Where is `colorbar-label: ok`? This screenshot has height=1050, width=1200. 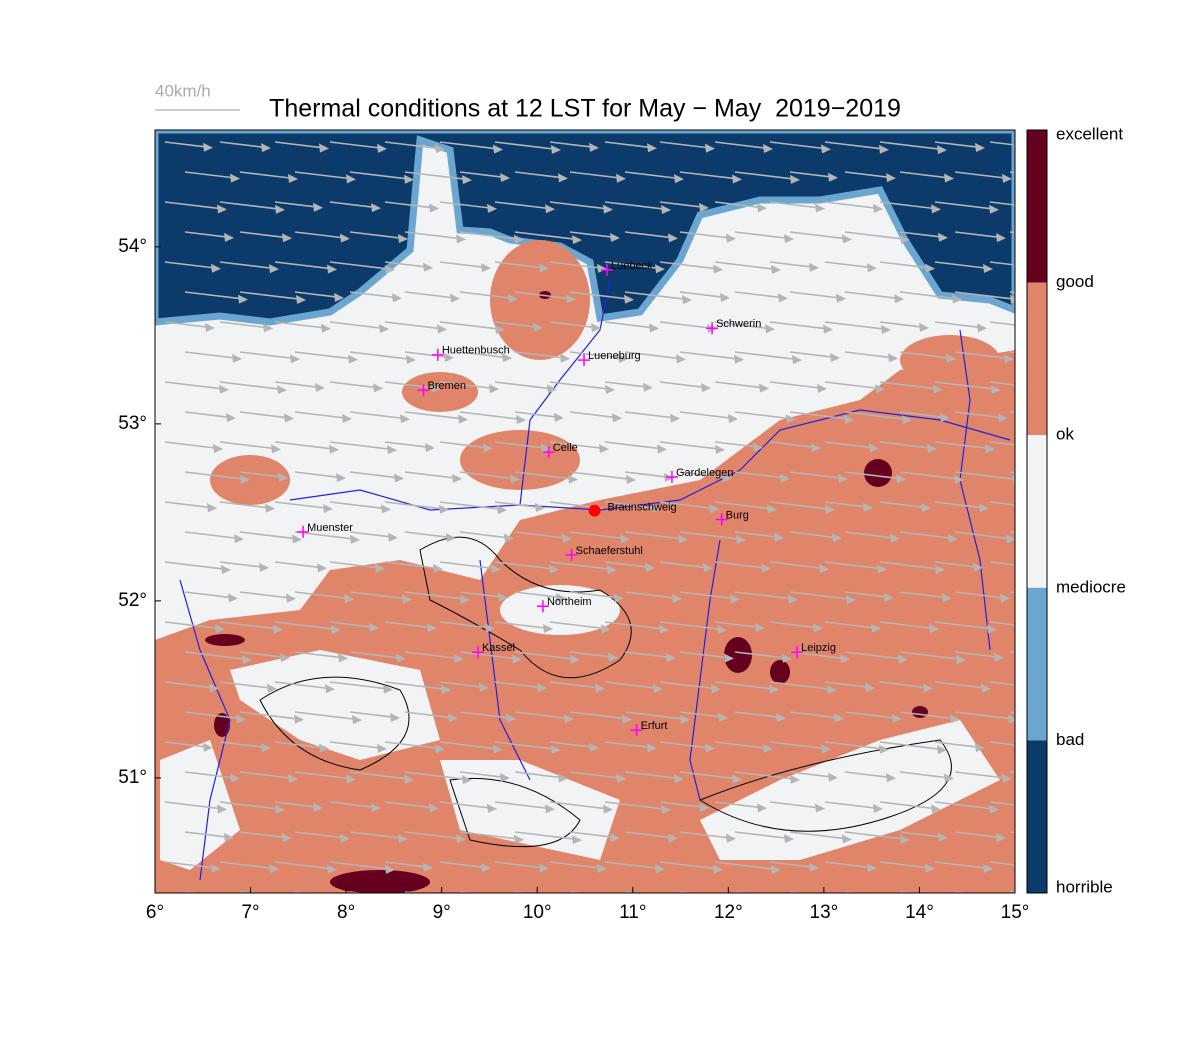
colorbar-label: ok is located at coordinates (1065, 434).